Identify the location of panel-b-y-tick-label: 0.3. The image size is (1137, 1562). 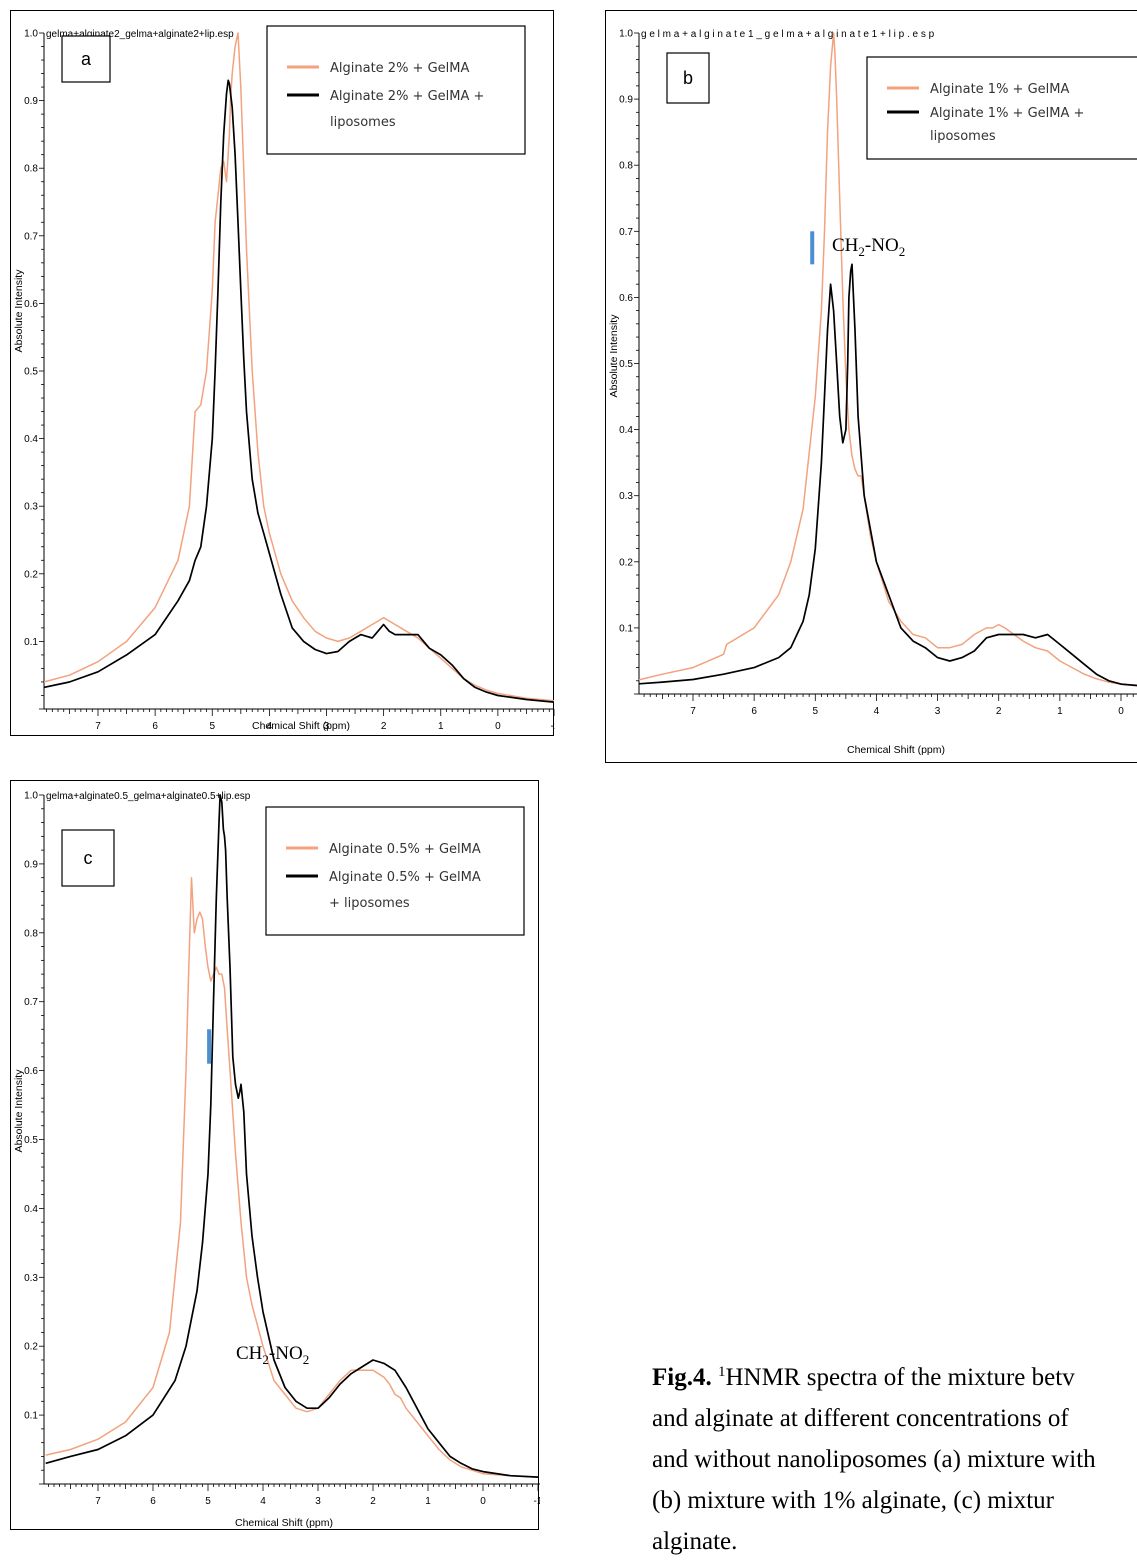
(626, 496).